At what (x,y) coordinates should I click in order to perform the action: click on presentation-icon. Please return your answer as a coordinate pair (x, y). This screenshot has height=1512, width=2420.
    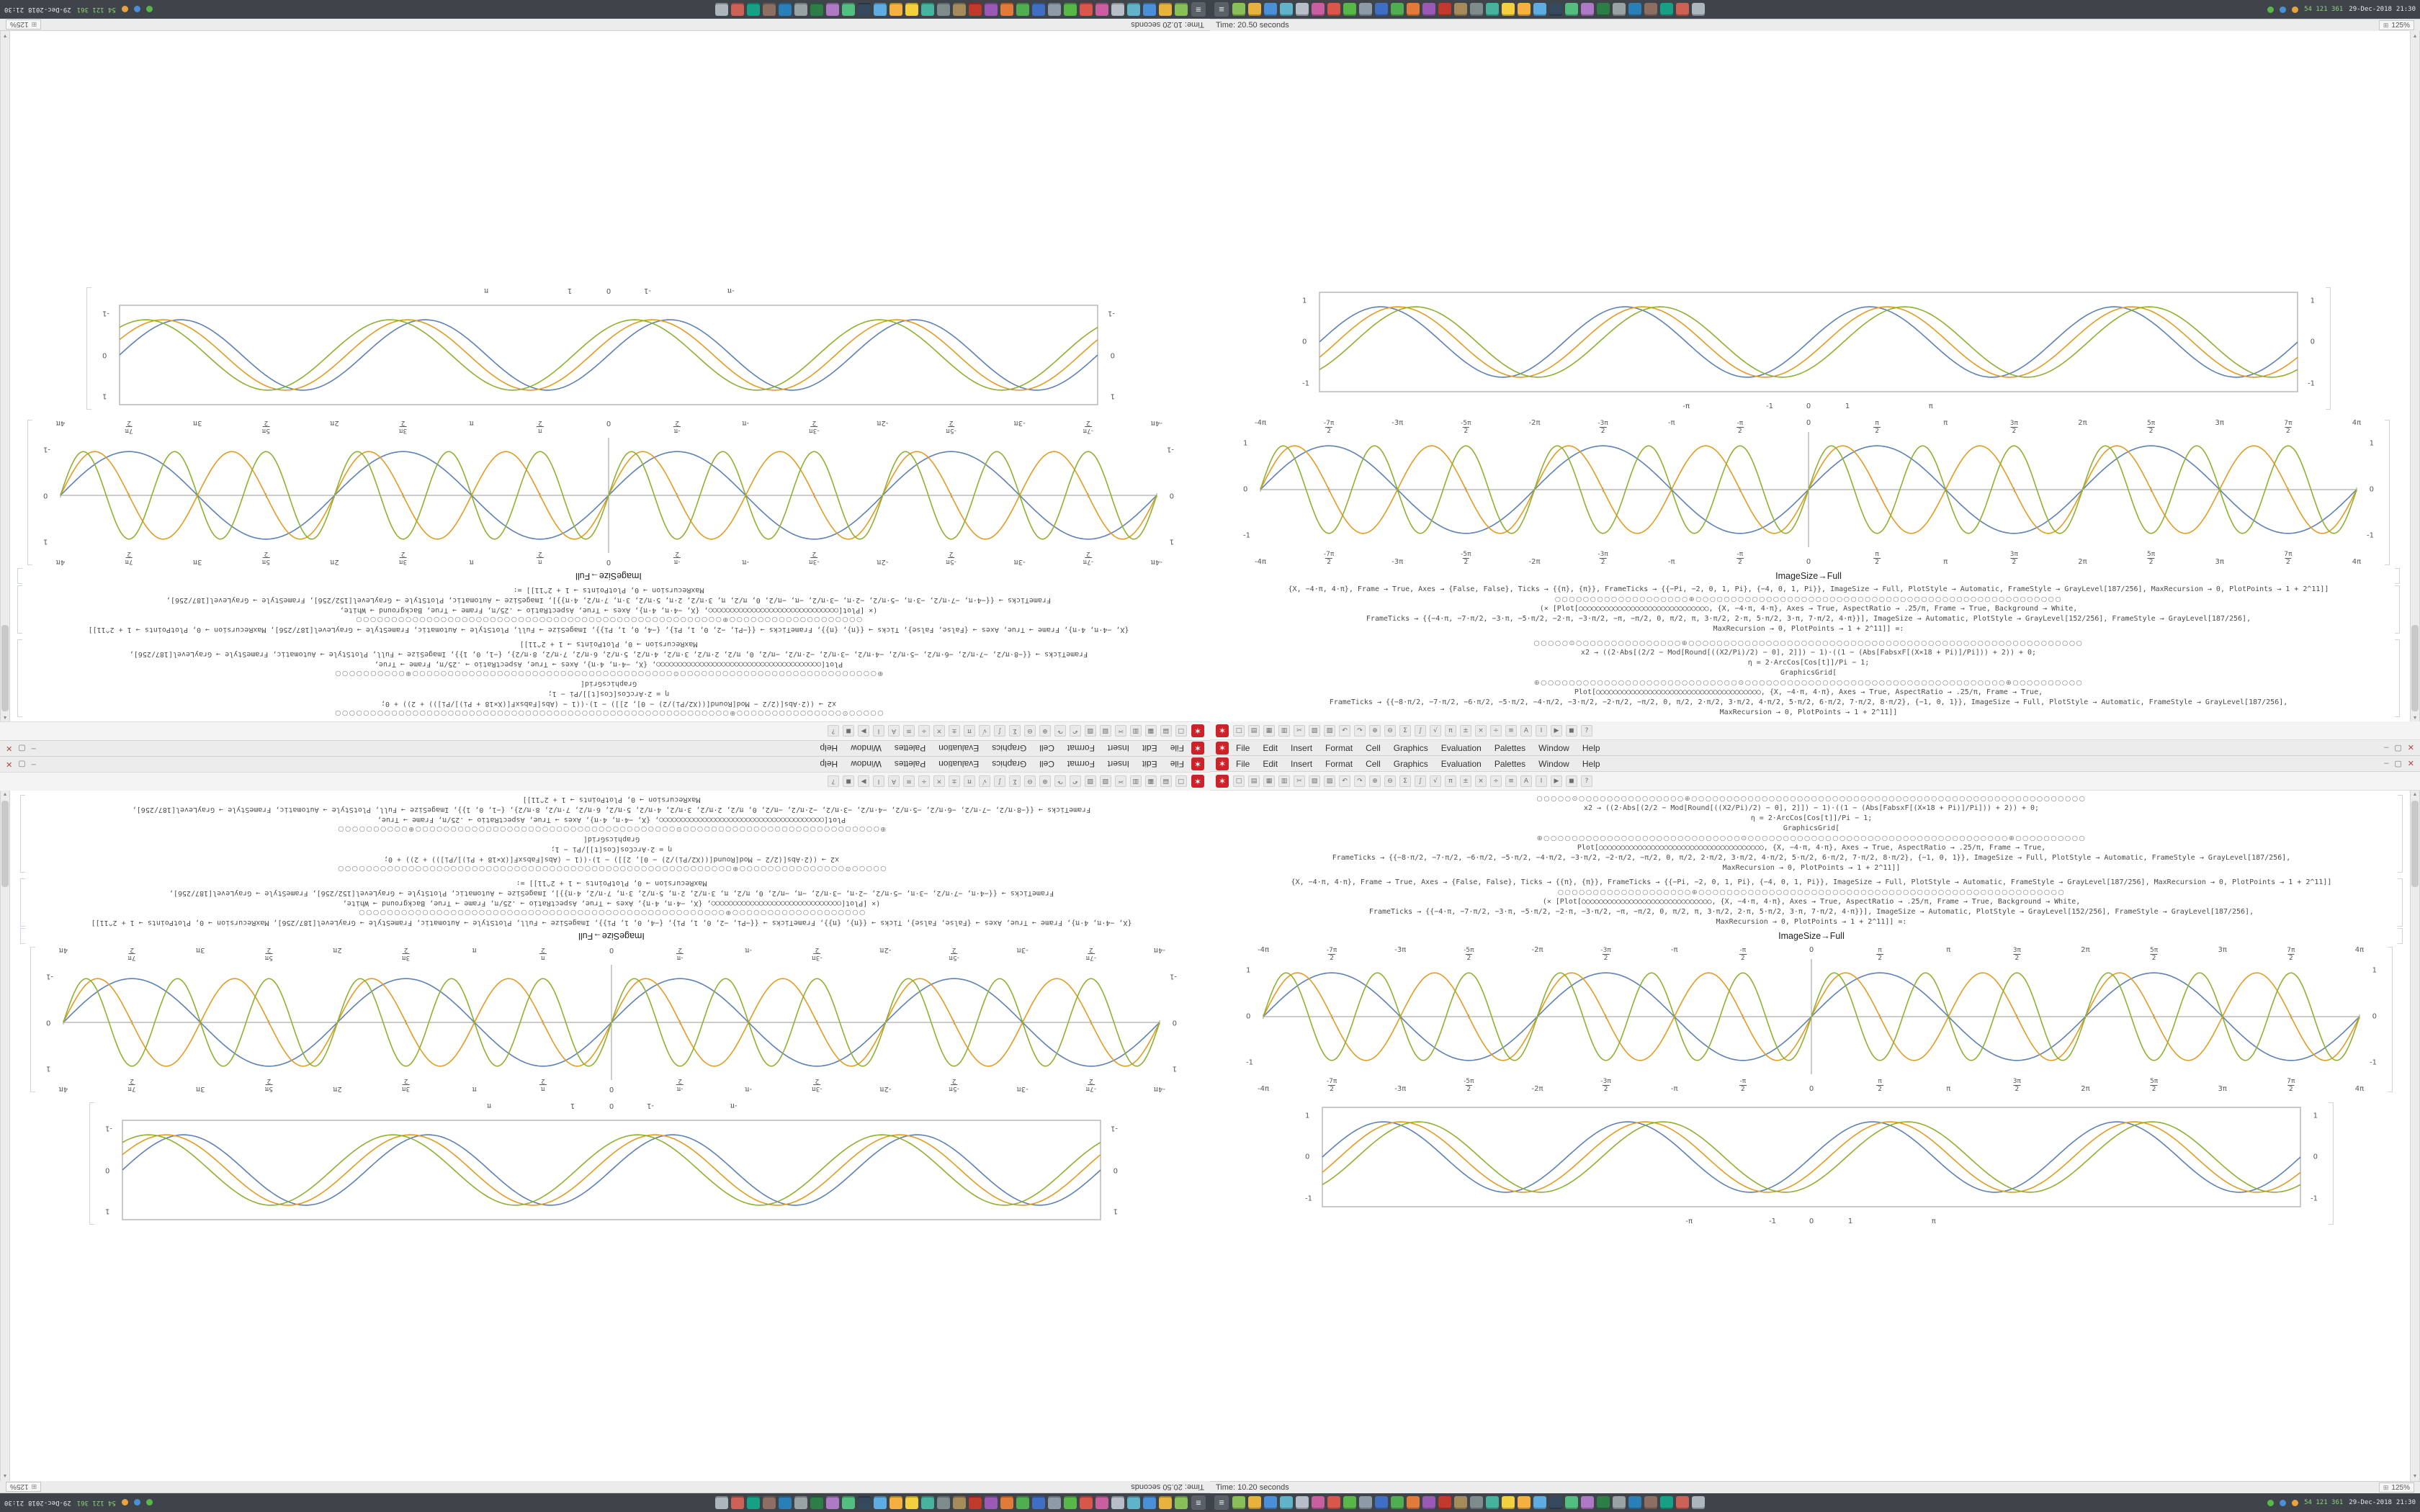
    Looking at the image, I should click on (1413, 1502).